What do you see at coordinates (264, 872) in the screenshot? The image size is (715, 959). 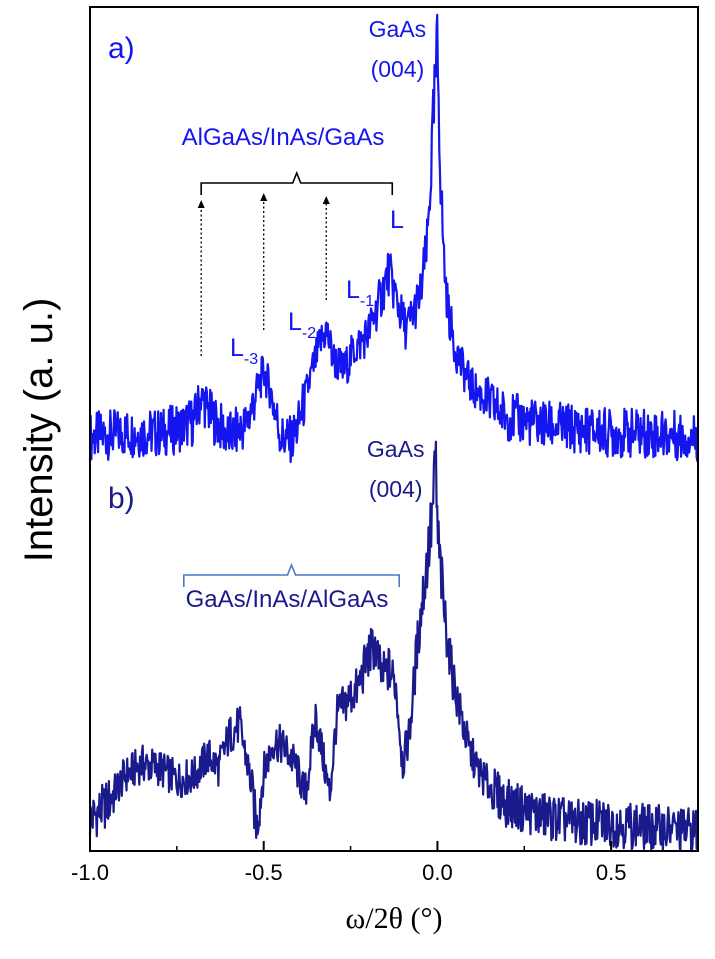 I see `x-tick-label: -0.5` at bounding box center [264, 872].